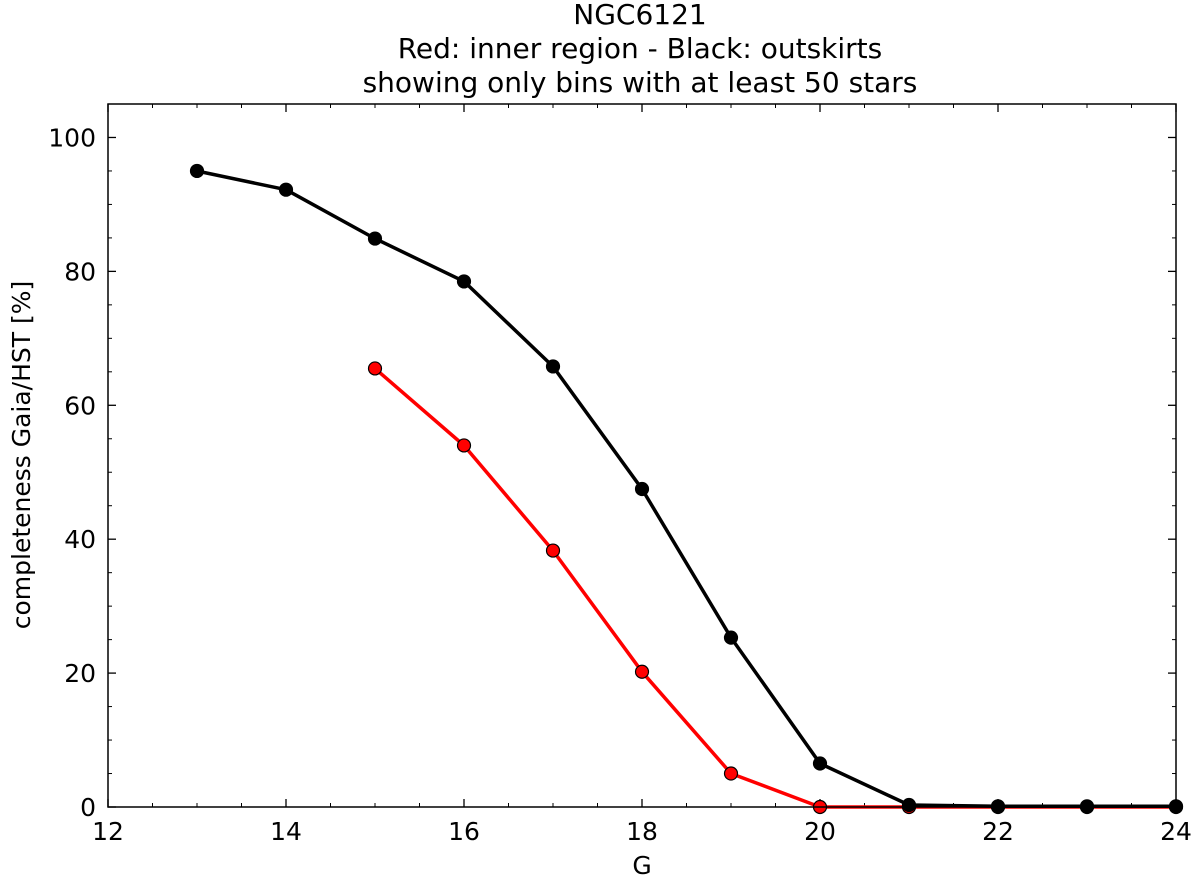  I want to click on chart-subtitle-line-2: showing only bins with at least 50 stars, so click(640, 82).